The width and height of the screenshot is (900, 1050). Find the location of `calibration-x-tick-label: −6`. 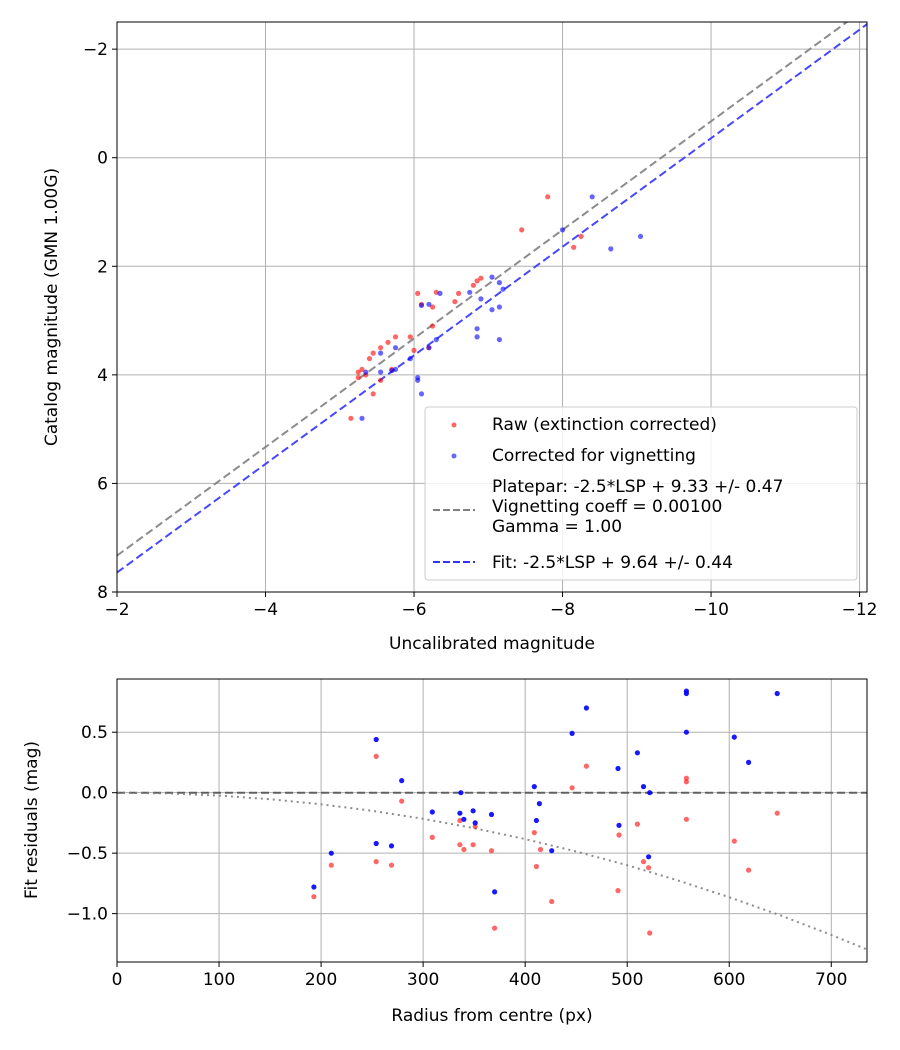

calibration-x-tick-label: −6 is located at coordinates (413, 610).